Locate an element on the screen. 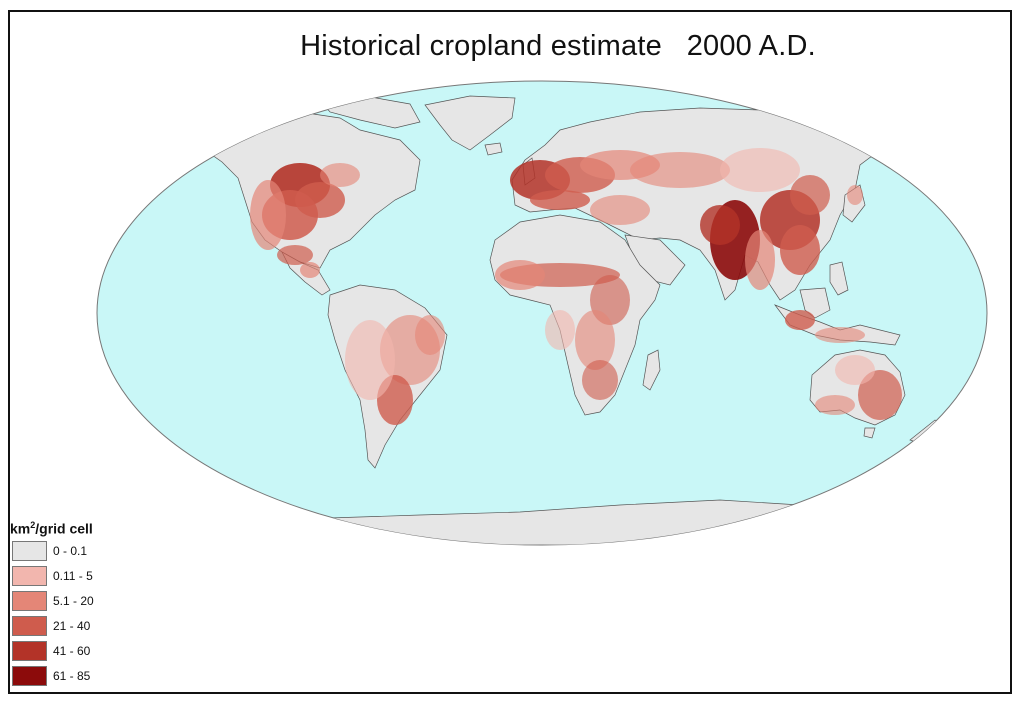  philippines is located at coordinates (839, 278).